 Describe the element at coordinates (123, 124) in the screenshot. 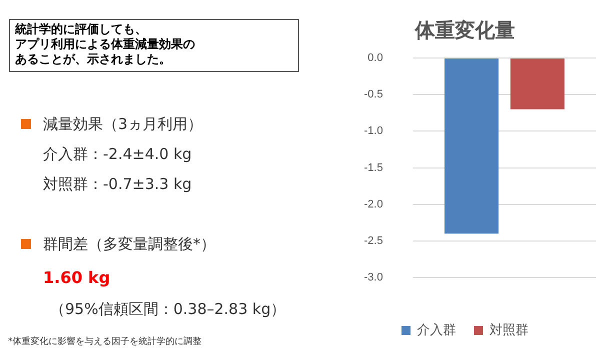

I see `text: 減量効果（3ヵ月利用）` at that location.